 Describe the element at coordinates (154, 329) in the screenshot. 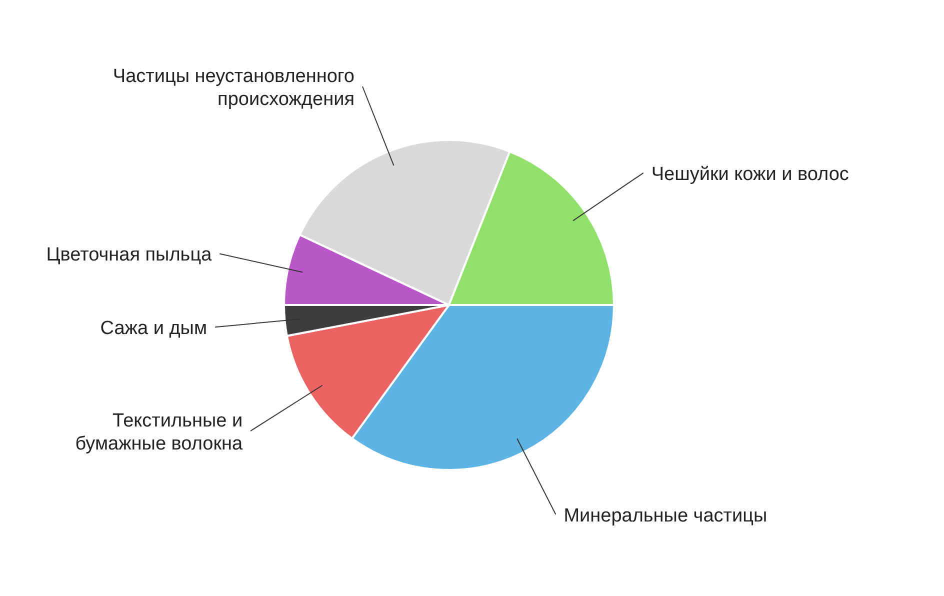

I see `slice-label: Сажа и дым` at that location.